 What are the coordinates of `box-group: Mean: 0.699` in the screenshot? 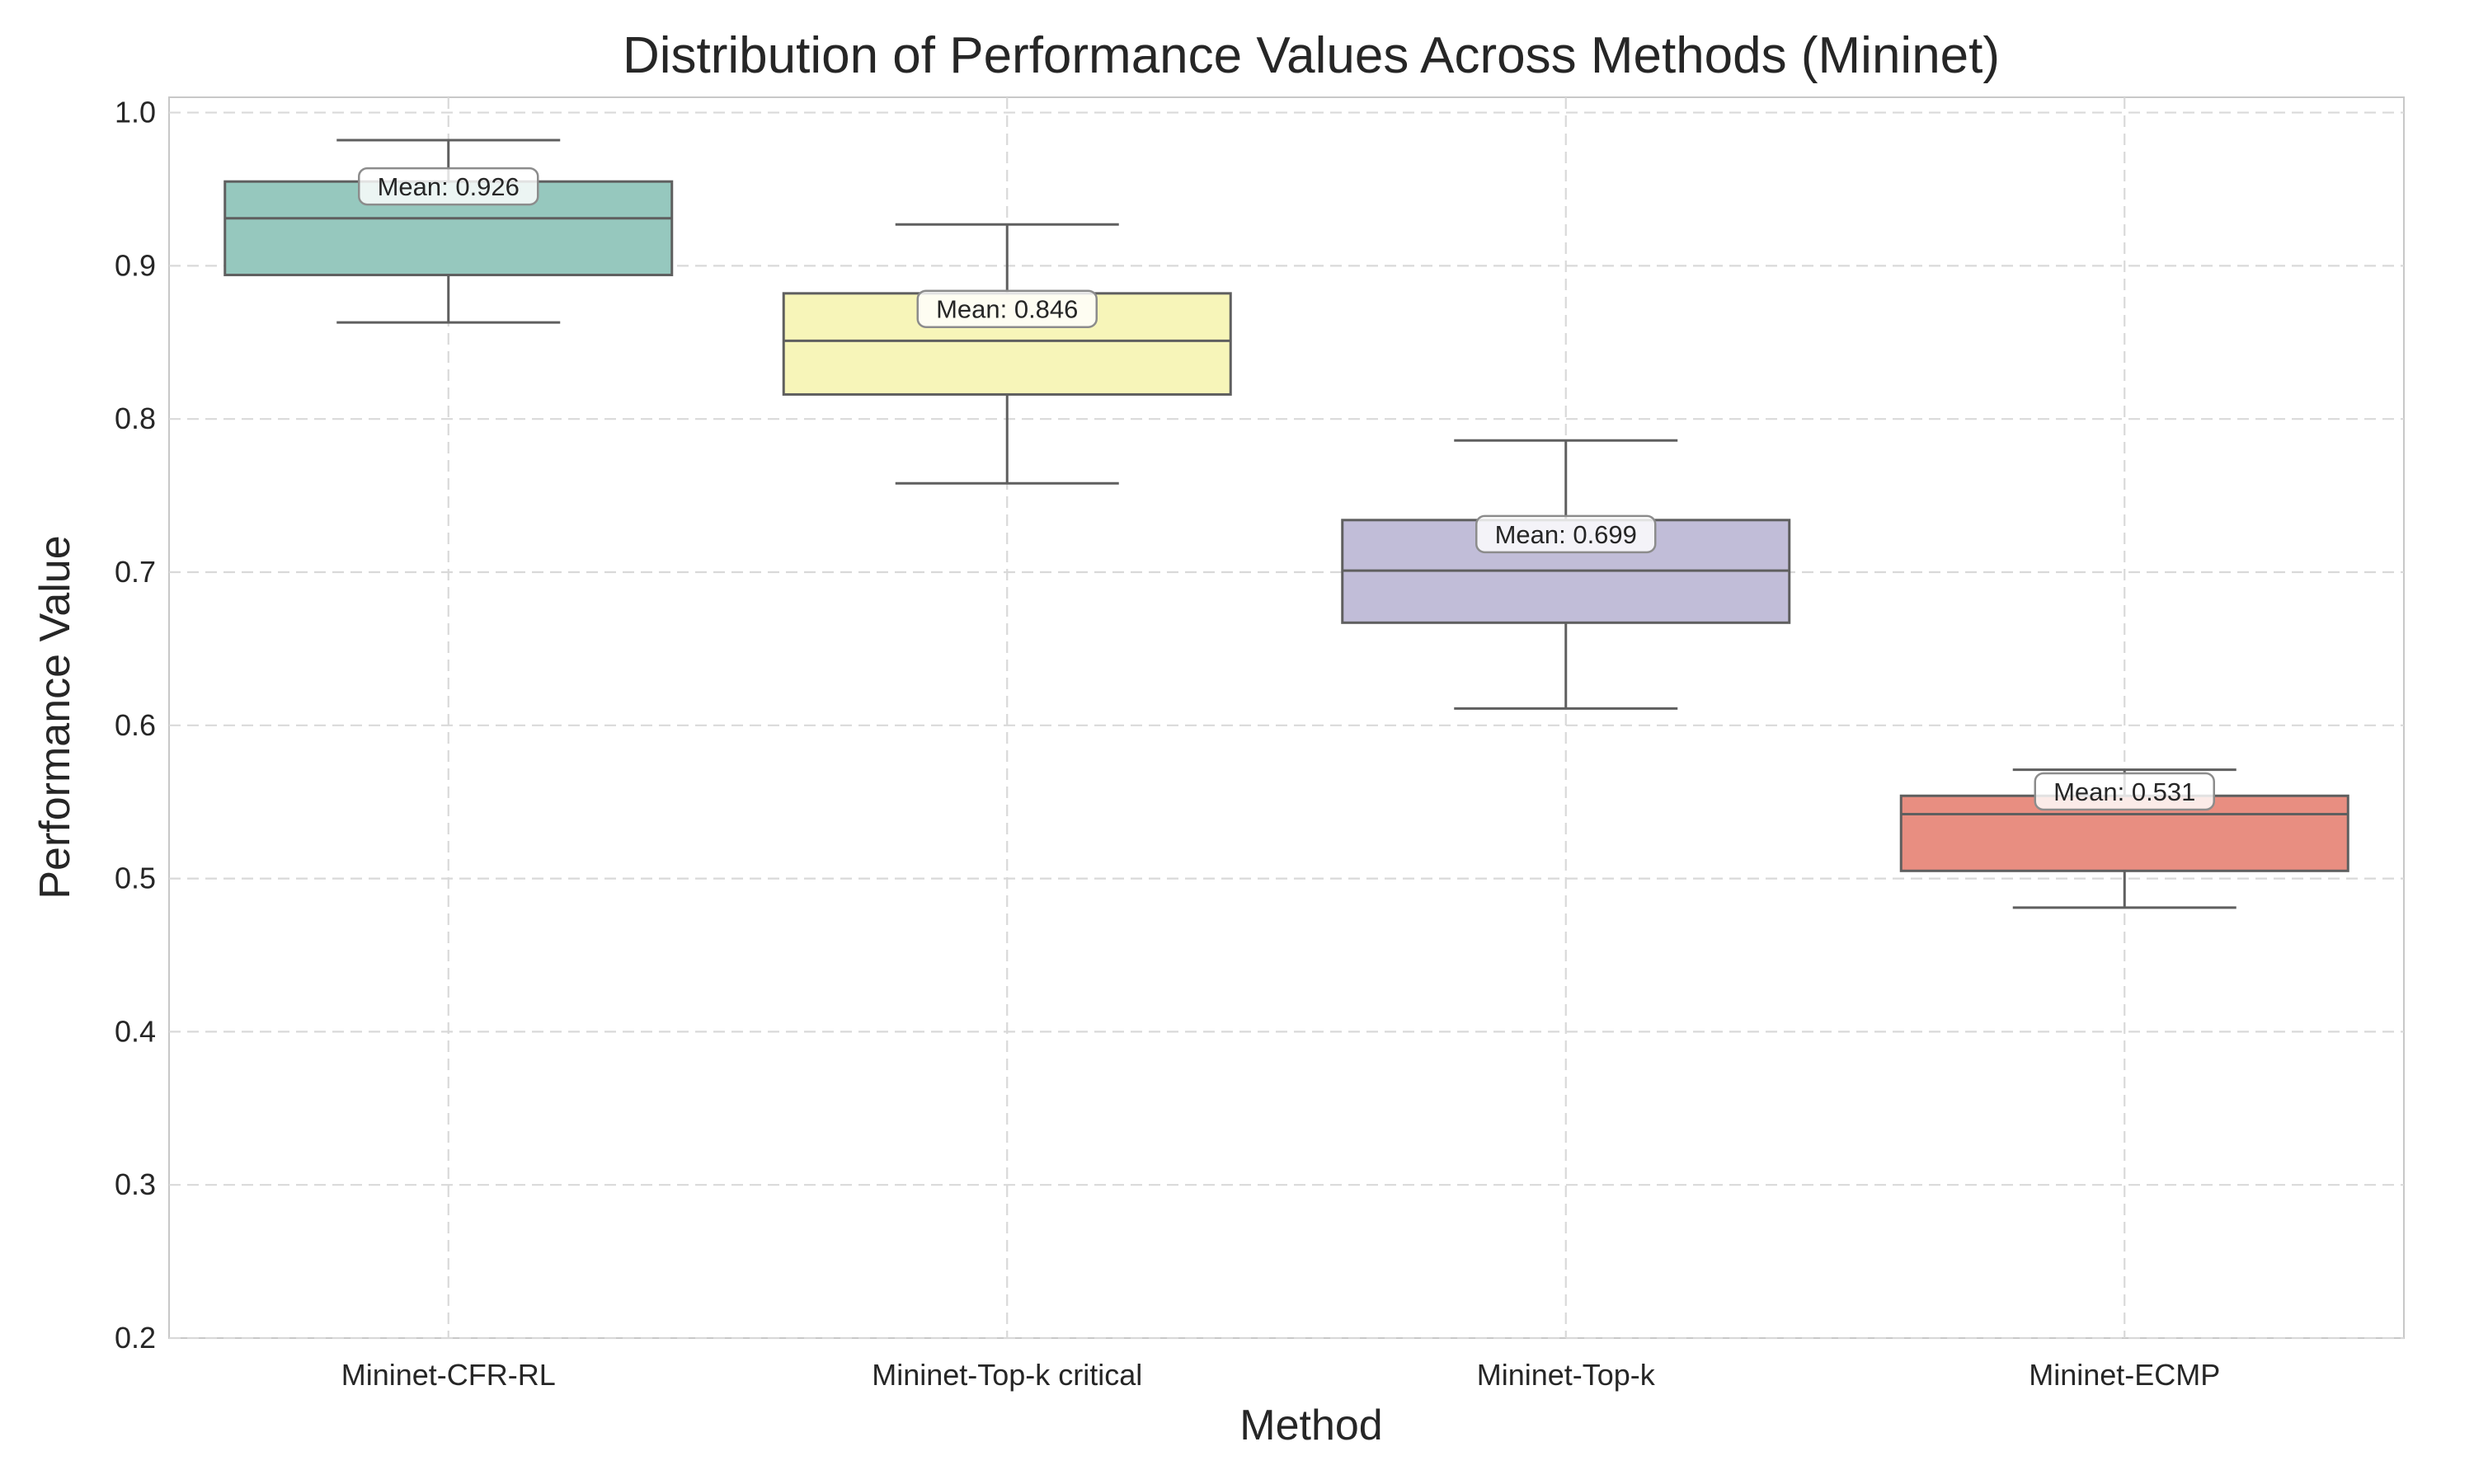 It's located at (1566, 574).